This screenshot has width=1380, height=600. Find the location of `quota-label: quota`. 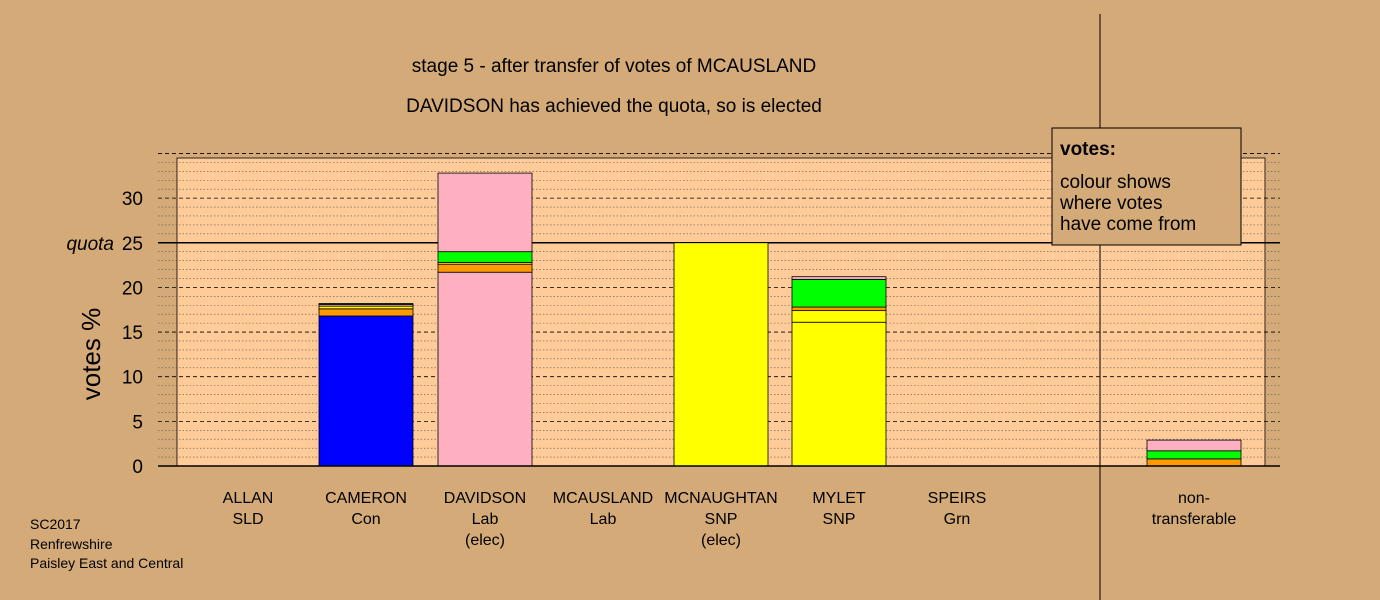

quota-label: quota is located at coordinates (90, 244).